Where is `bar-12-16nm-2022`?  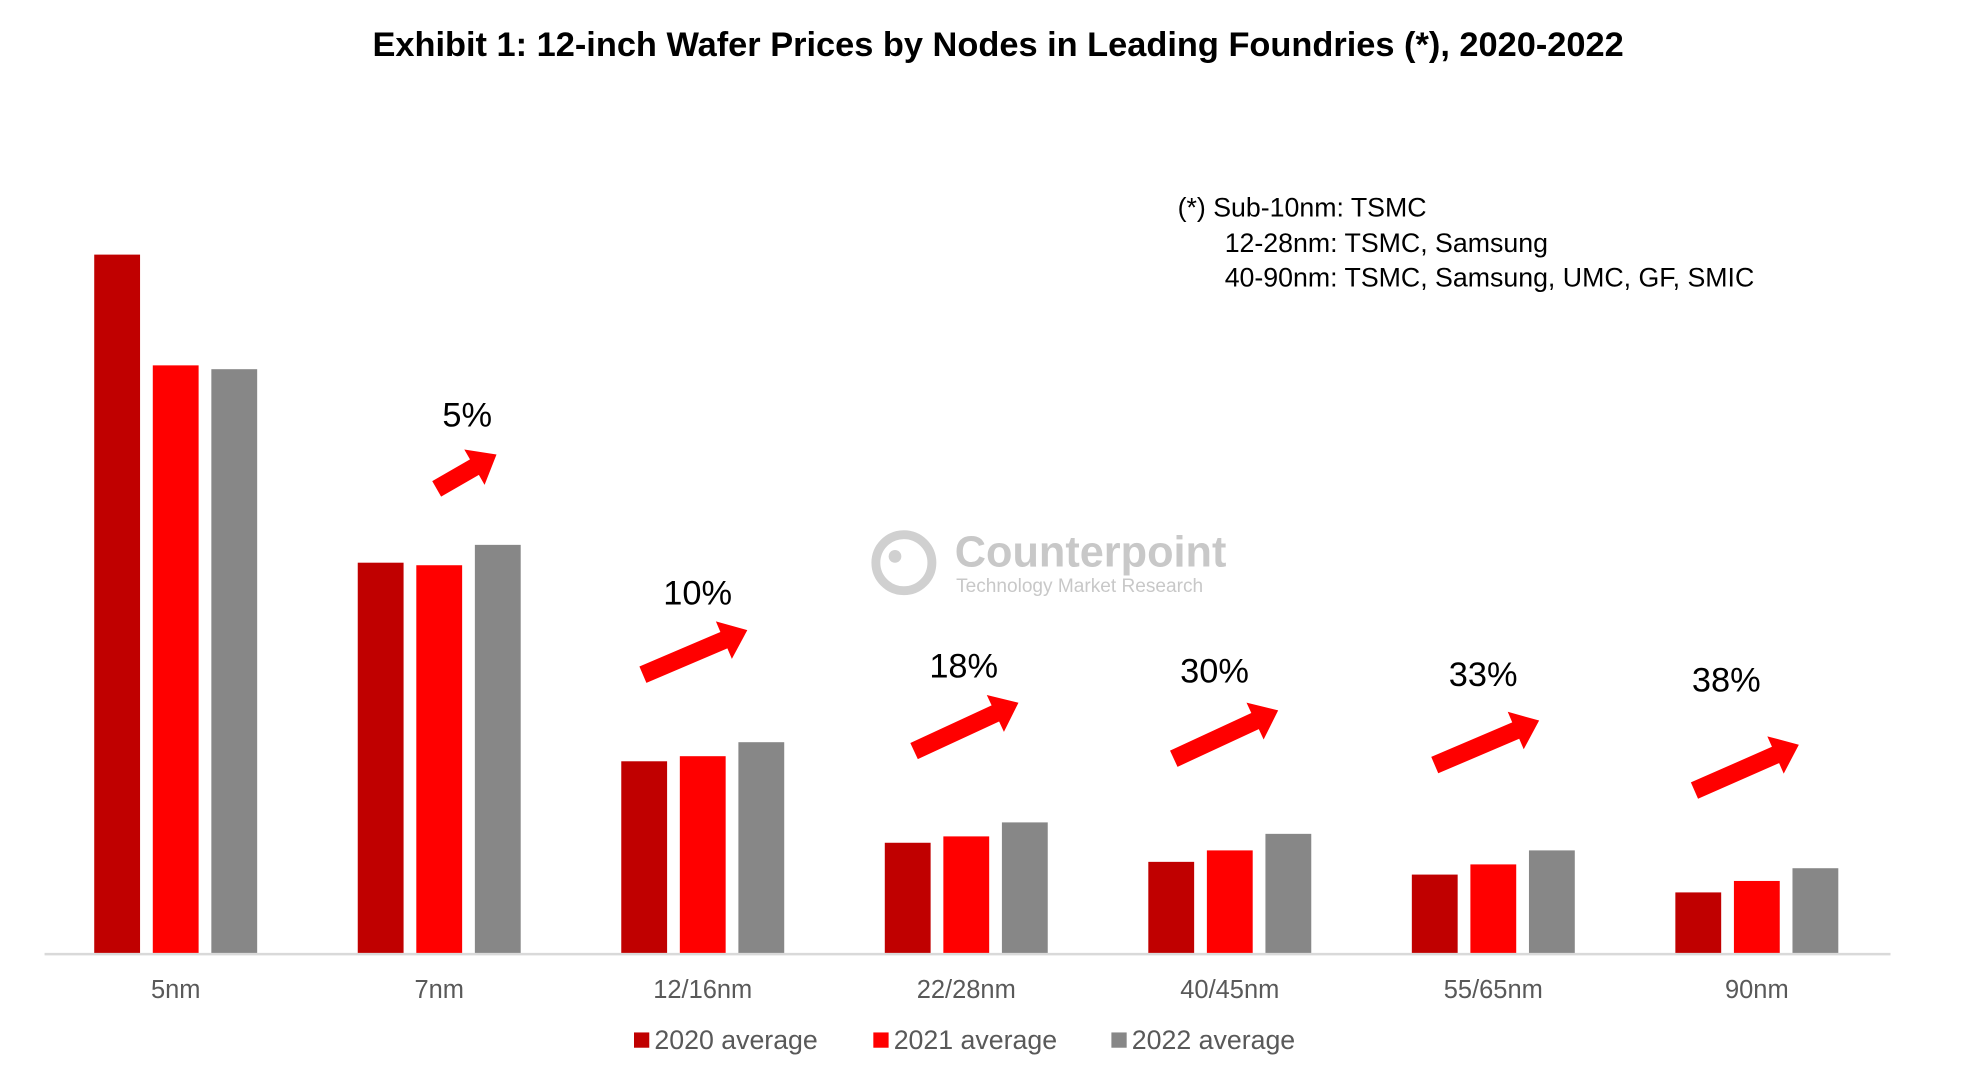 bar-12-16nm-2022 is located at coordinates (761, 848).